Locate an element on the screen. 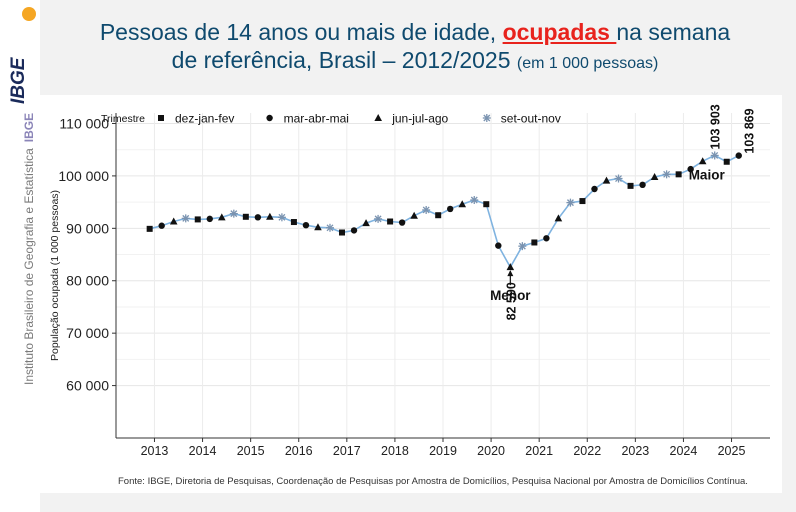 This screenshot has width=796, height=512. max-label: Maior is located at coordinates (707, 174).